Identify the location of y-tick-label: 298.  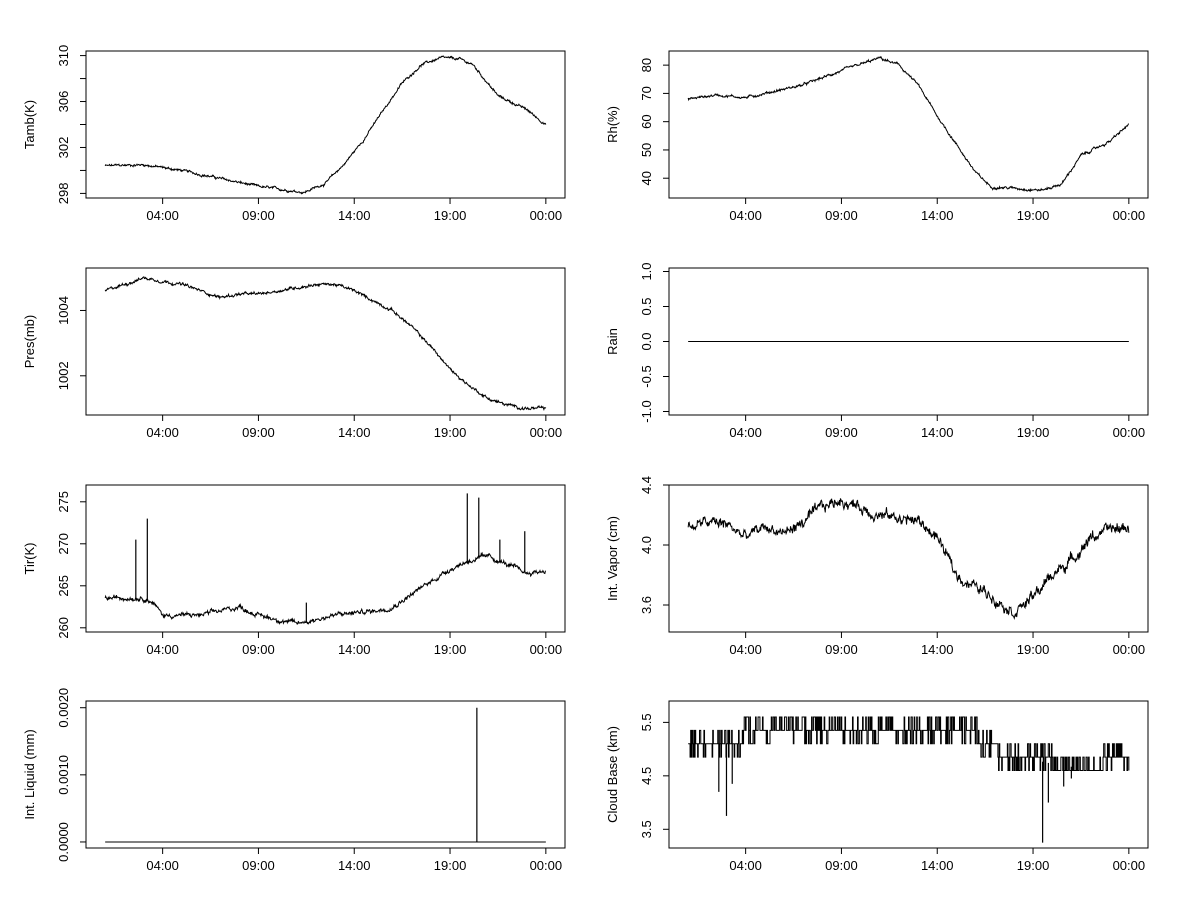
(63, 194).